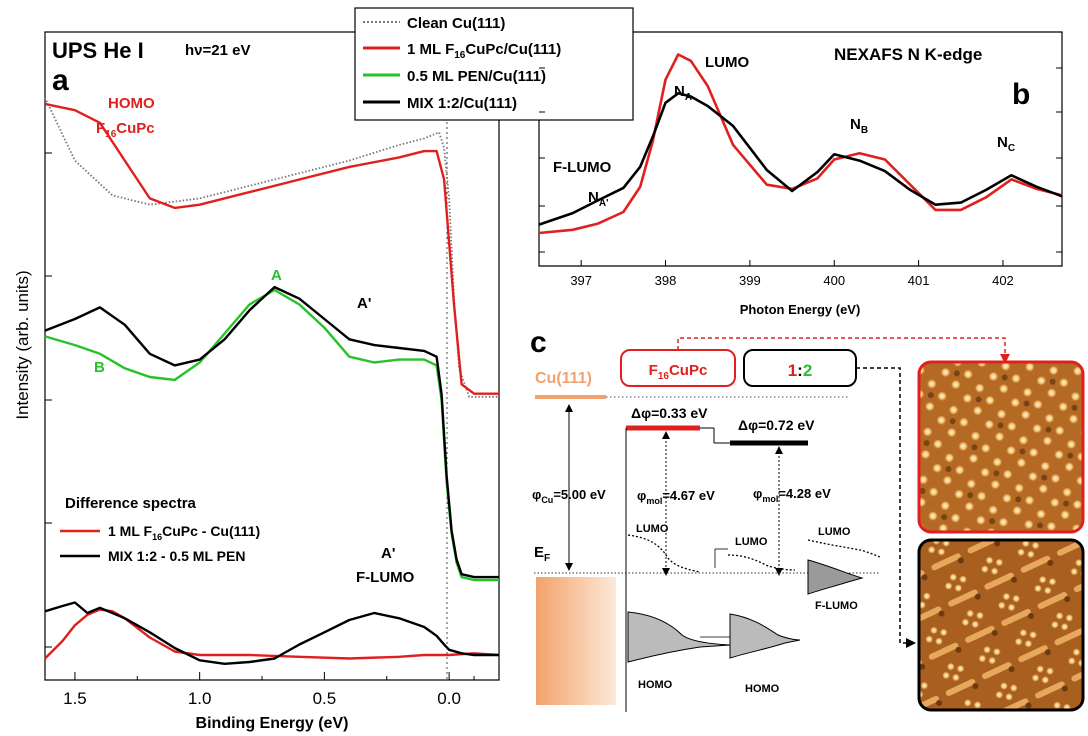 Image resolution: width=1088 pixels, height=736 pixels. I want to click on mix-box-label: 1:2, so click(800, 370).